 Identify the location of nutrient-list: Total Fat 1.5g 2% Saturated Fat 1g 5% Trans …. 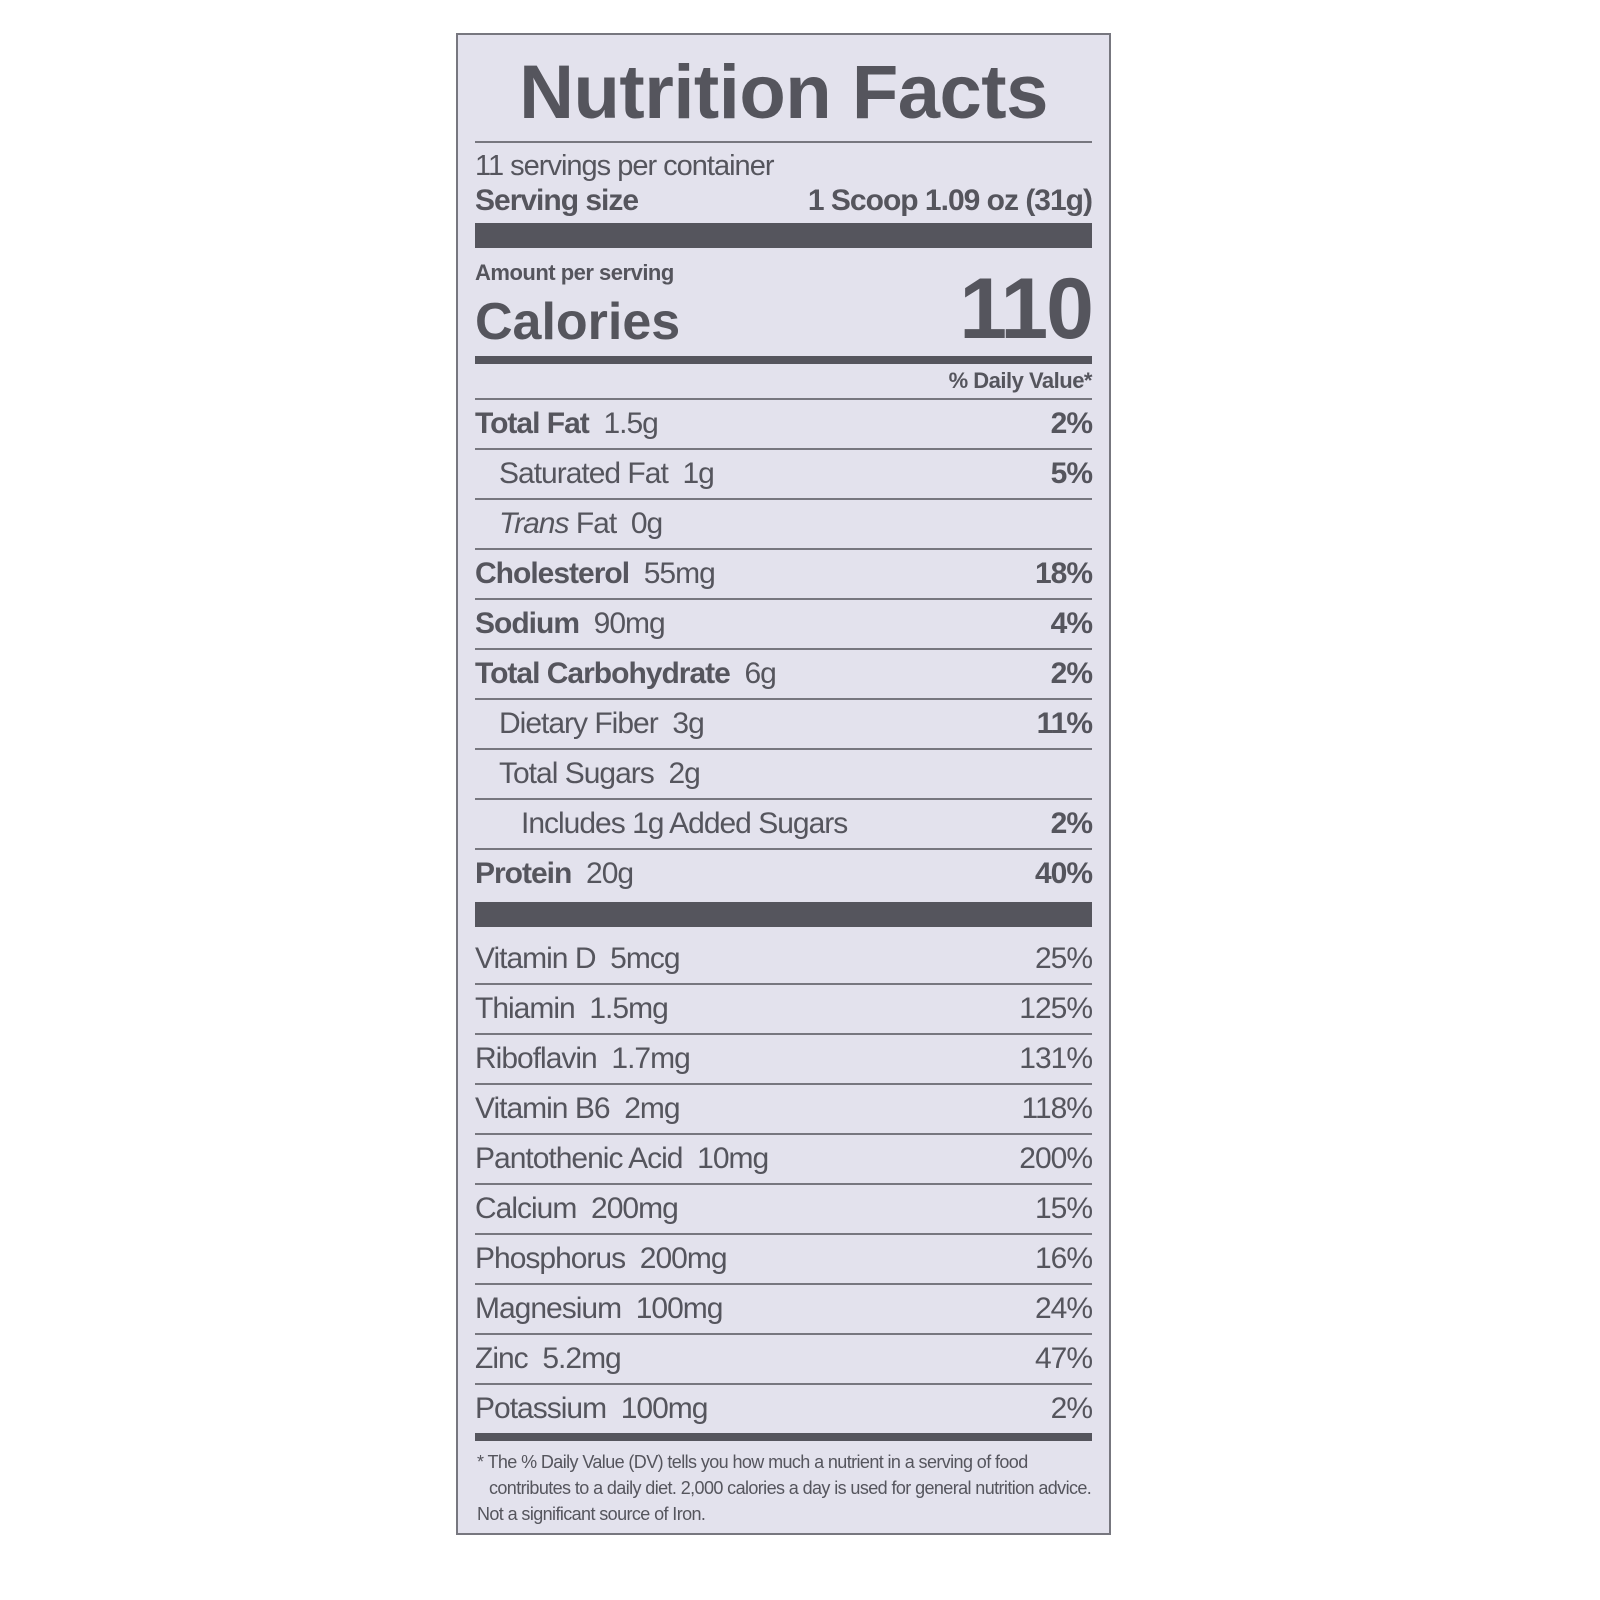
(784, 649).